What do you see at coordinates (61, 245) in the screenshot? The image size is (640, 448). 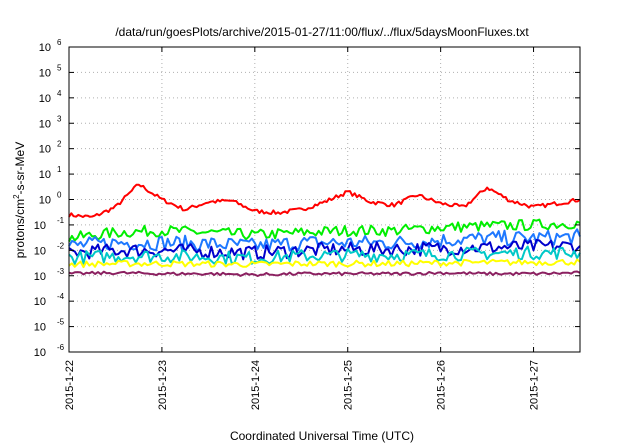 I see `y-tick-label-exponent: -2` at bounding box center [61, 245].